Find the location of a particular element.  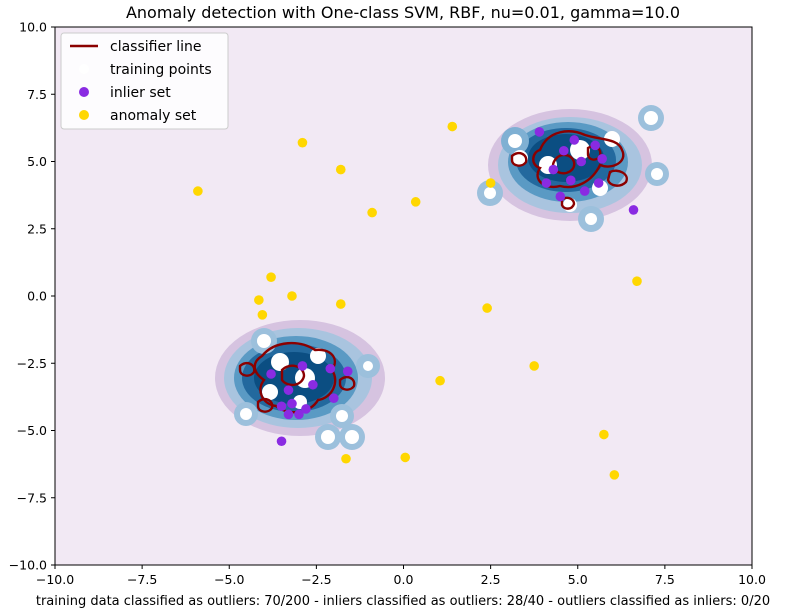

legend-marker-inlier is located at coordinates (84, 92).